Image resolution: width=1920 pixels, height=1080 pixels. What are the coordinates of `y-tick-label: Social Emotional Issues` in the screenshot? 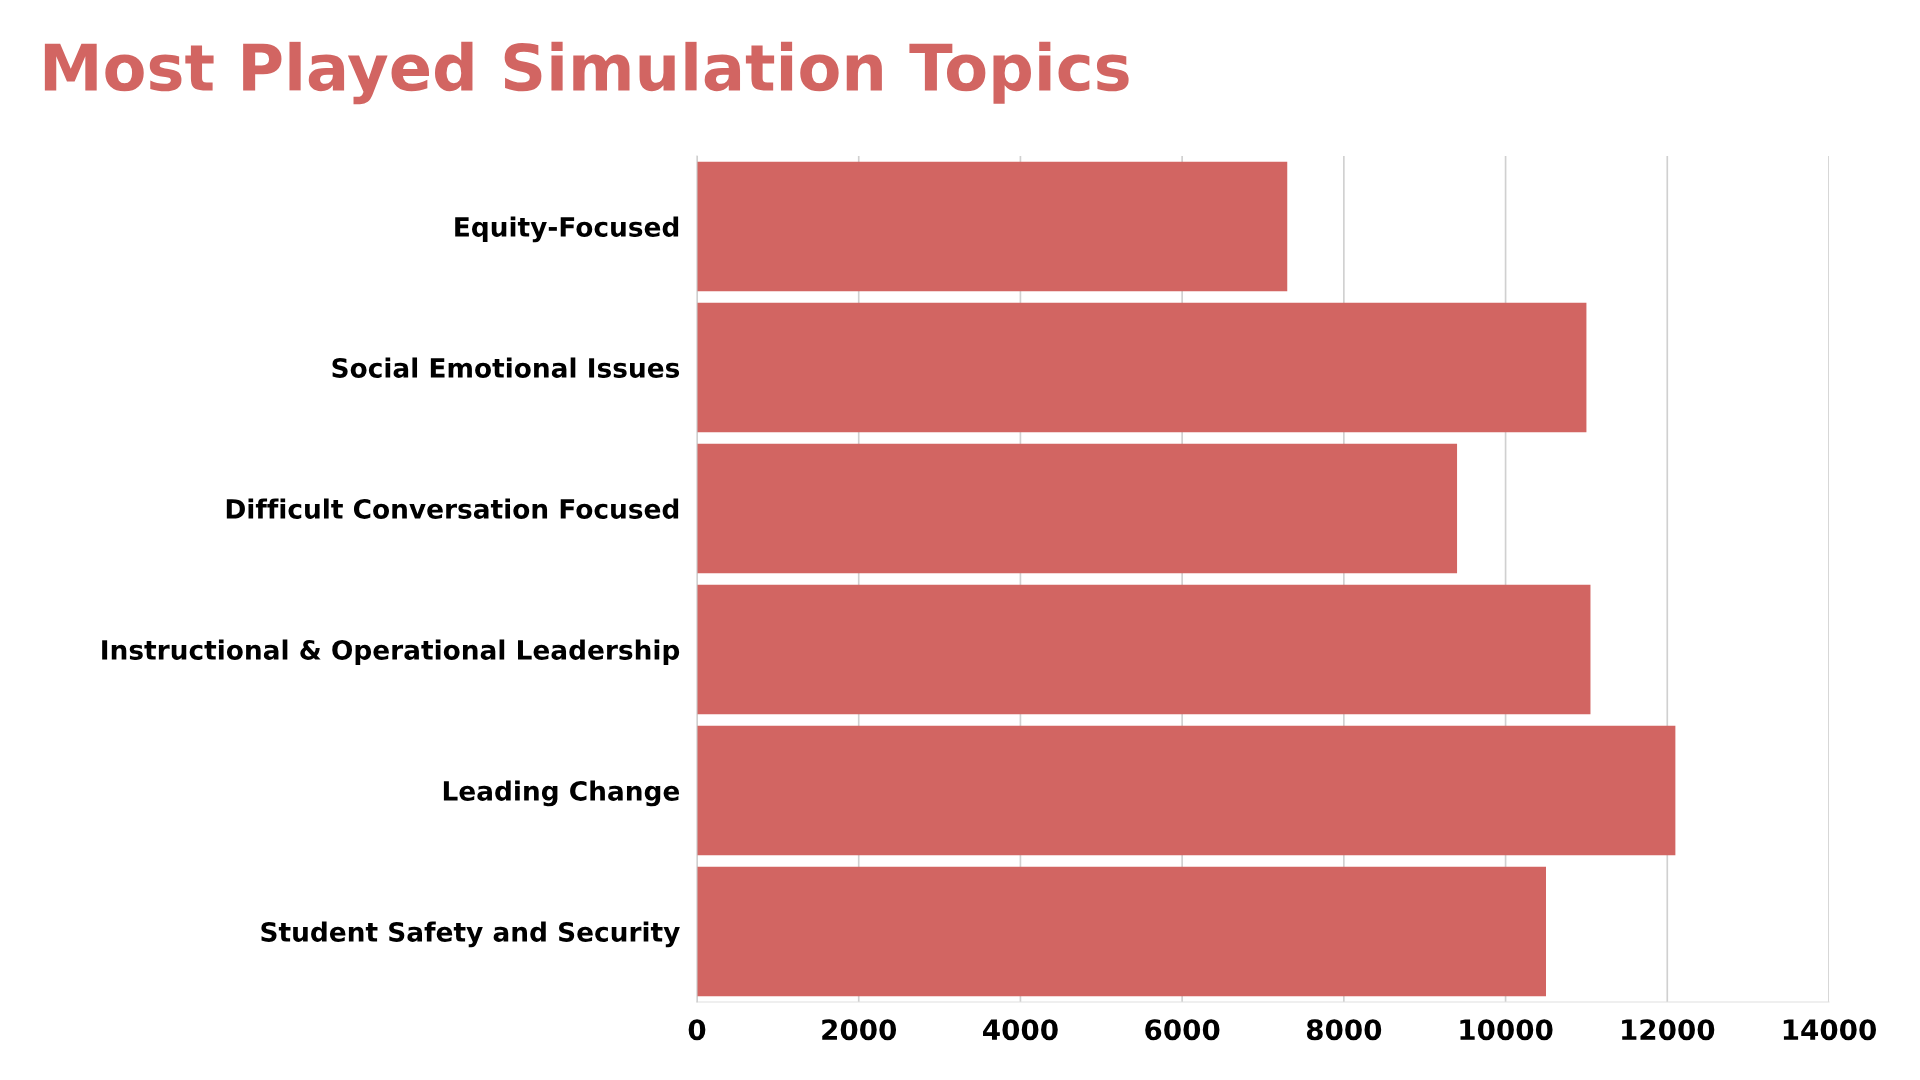 It's located at (506, 367).